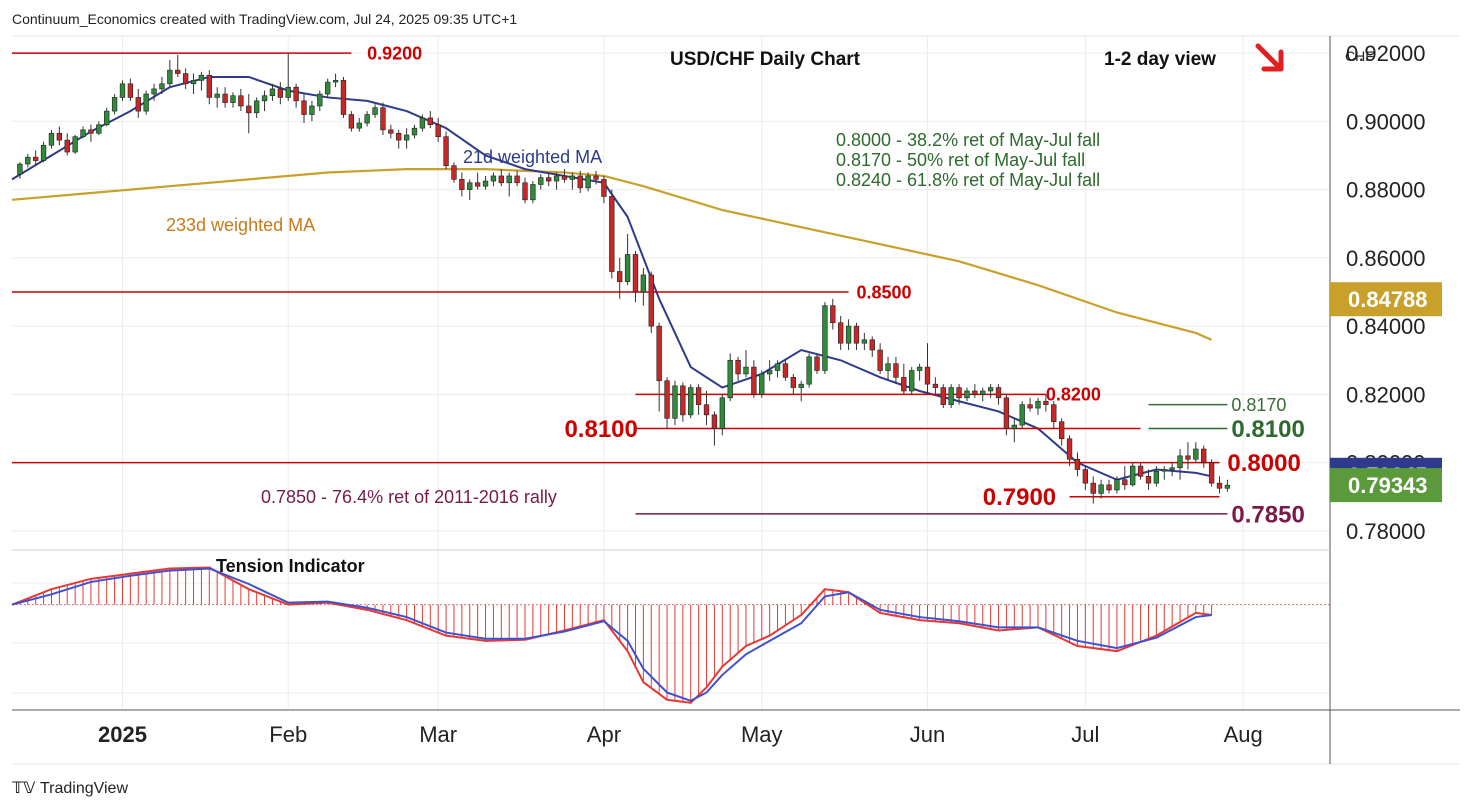 This screenshot has width=1474, height=809. Describe the element at coordinates (927, 734) in the screenshot. I see `x-tick-label: Jun` at that location.